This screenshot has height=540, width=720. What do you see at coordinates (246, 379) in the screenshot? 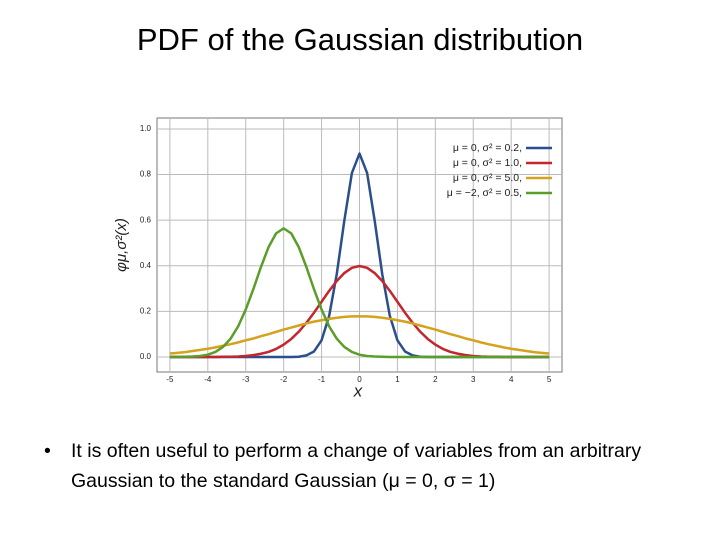
I see `x-tick-label: -3` at bounding box center [246, 379].